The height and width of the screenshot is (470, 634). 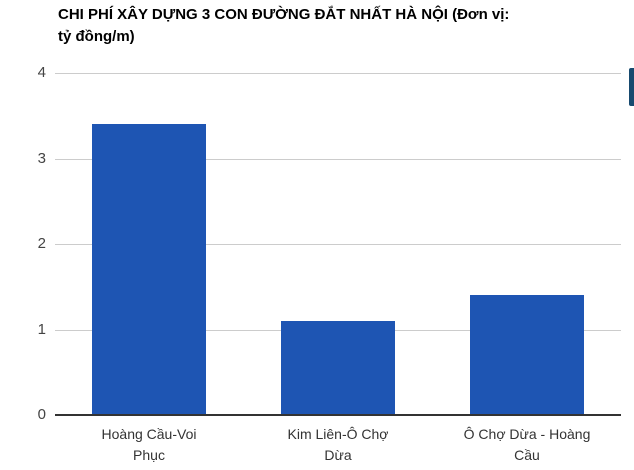 I want to click on x-axis-category-label-line: Kim Liên-Ô Chợ, so click(x=338, y=434).